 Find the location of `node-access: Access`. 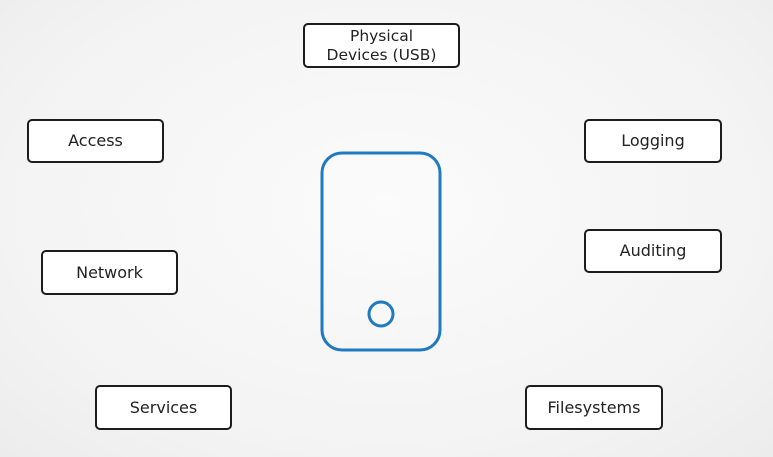

node-access: Access is located at coordinates (95, 141).